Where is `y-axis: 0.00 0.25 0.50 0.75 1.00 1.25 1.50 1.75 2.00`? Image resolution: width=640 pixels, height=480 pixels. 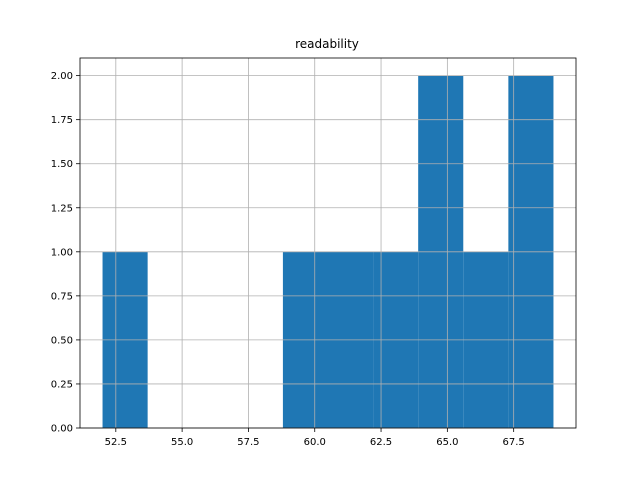
y-axis: 0.00 0.25 0.50 0.75 1.00 1.25 1.50 1.75 2.00 is located at coordinates (65, 253).